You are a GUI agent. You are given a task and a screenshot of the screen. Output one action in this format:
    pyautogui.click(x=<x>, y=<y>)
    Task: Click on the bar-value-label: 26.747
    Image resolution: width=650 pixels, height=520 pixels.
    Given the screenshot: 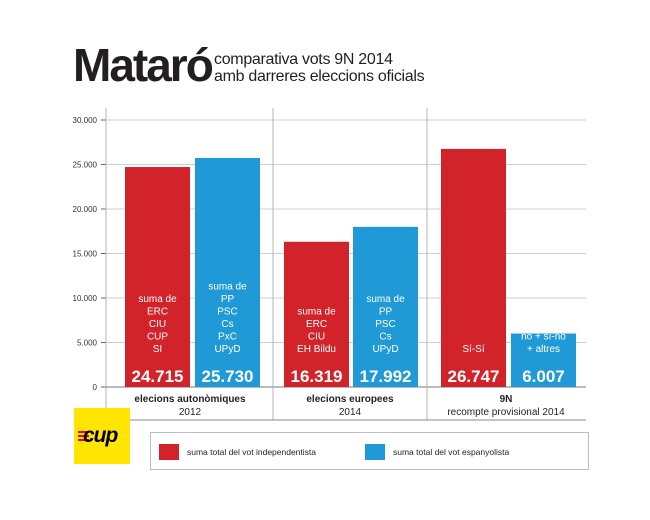 What is the action you would take?
    pyautogui.click(x=474, y=376)
    